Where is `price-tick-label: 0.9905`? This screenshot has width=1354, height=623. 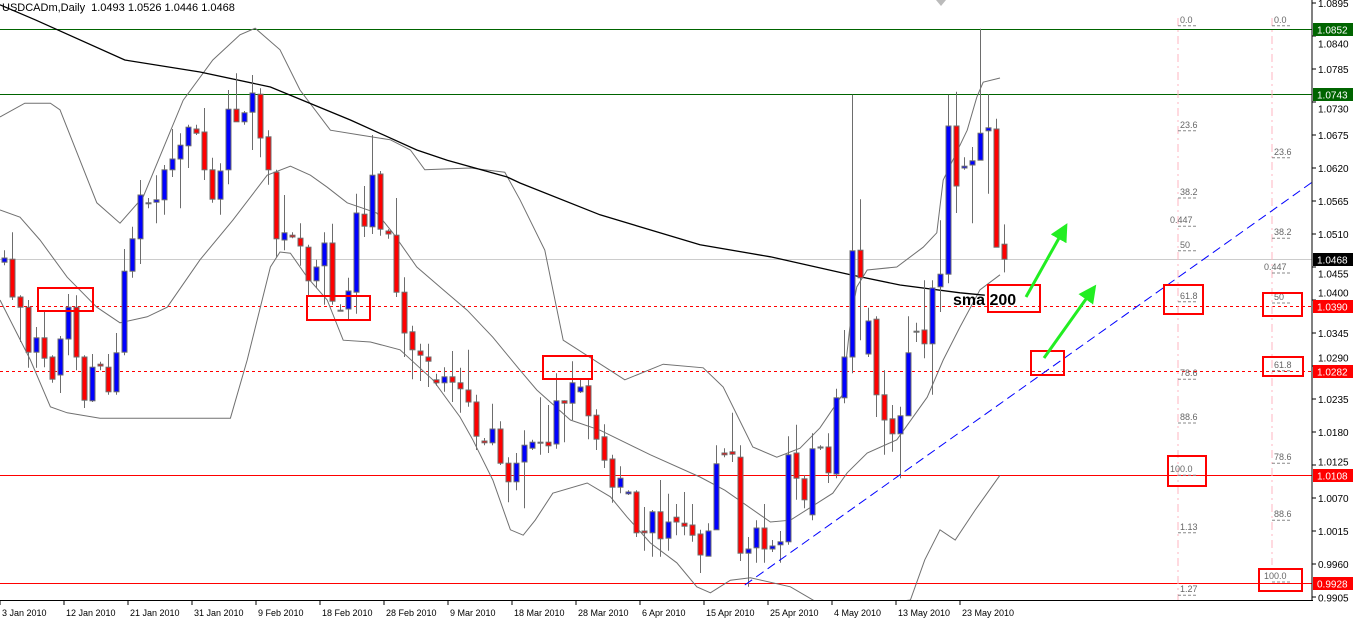 price-tick-label: 0.9905 is located at coordinates (1333, 599).